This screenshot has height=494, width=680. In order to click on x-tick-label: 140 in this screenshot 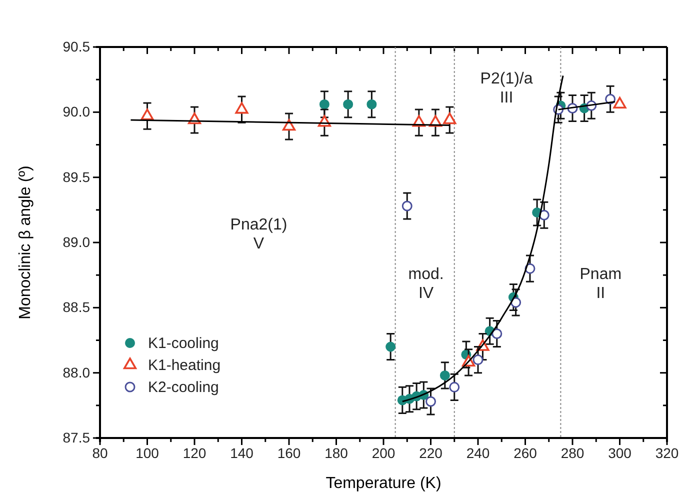, I will do `click(242, 452)`.